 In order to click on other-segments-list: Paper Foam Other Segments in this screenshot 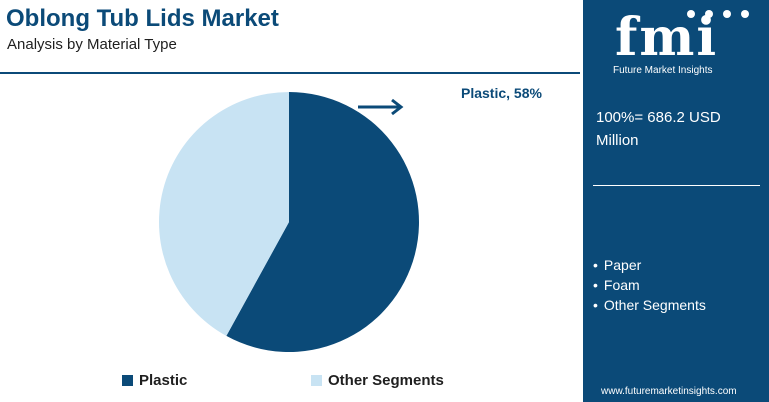, I will do `click(649, 285)`.